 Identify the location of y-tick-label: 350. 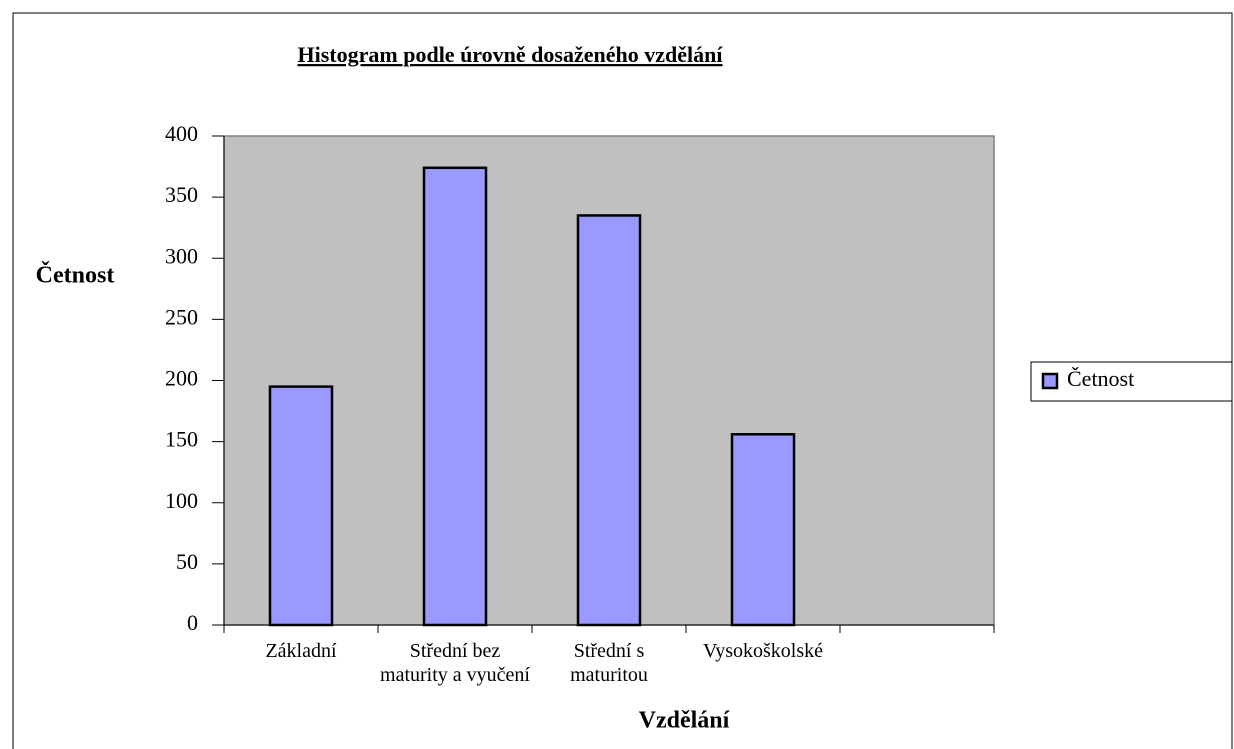
(181, 194).